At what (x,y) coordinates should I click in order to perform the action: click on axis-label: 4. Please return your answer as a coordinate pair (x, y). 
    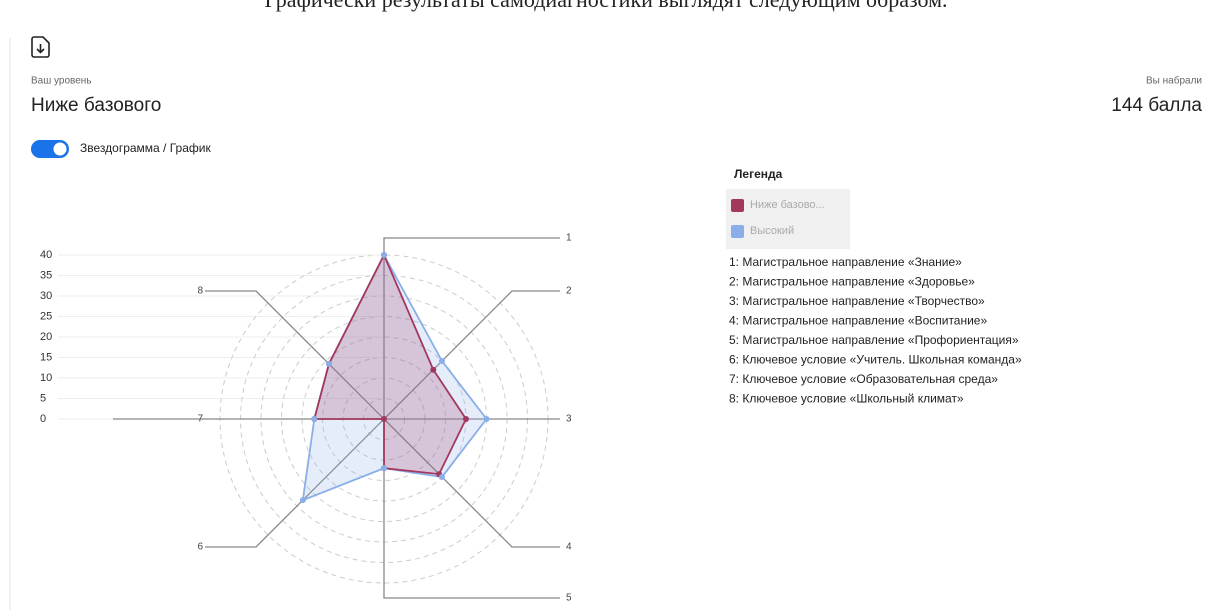
    Looking at the image, I should click on (569, 547).